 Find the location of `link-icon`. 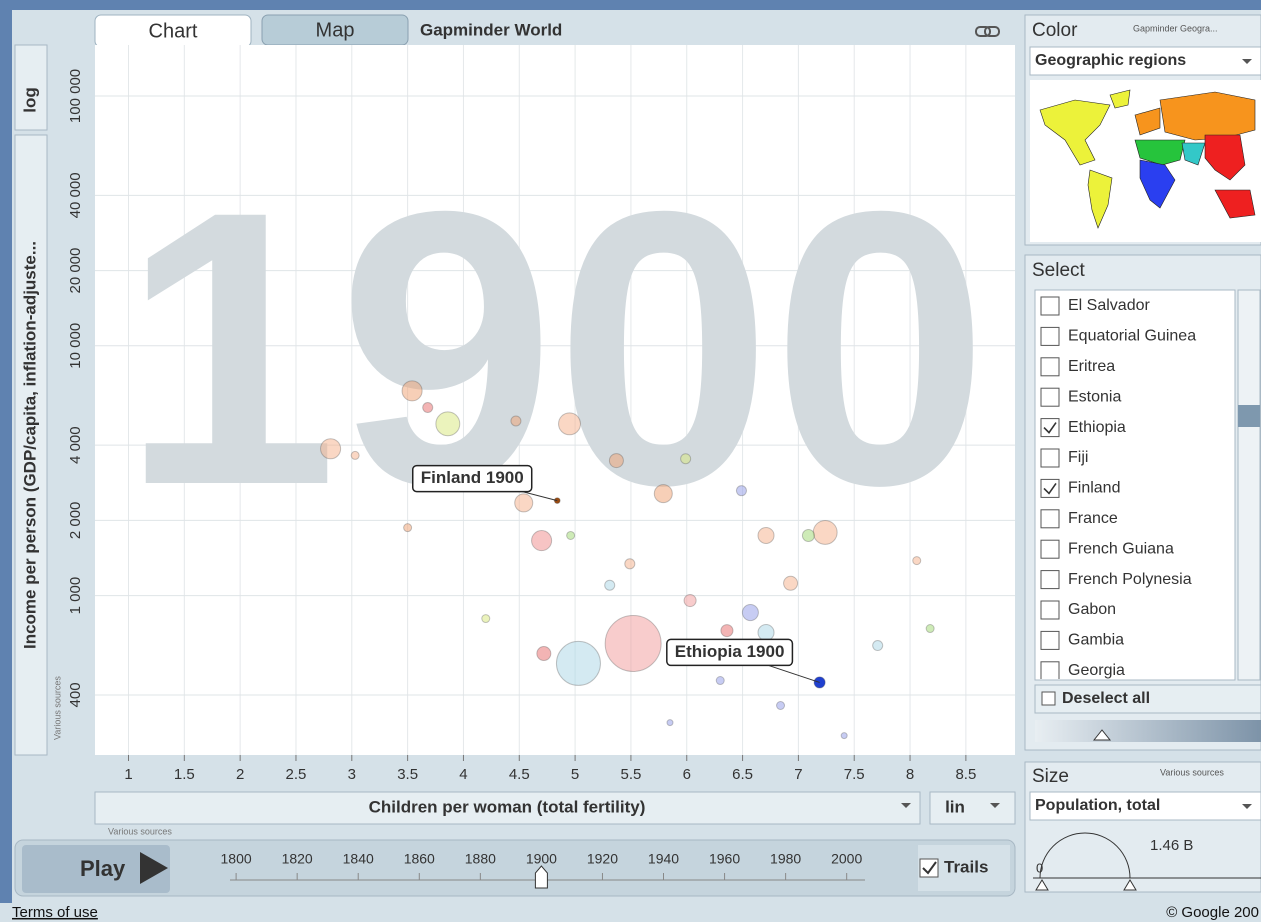

link-icon is located at coordinates (987, 31).